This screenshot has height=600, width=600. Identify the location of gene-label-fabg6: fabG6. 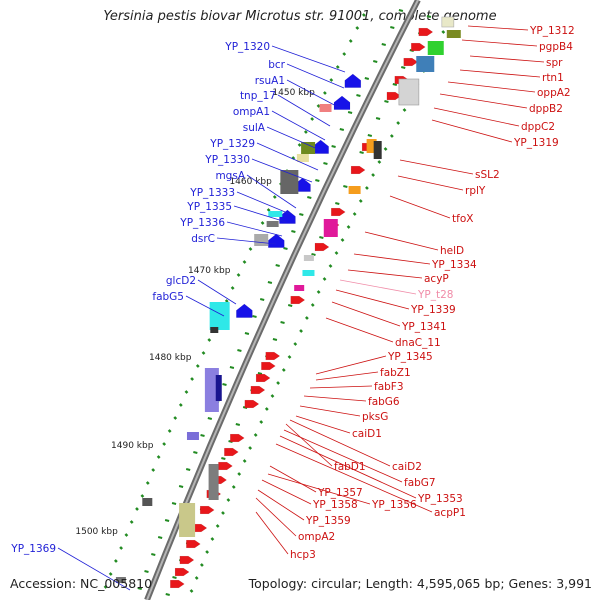
(384, 402).